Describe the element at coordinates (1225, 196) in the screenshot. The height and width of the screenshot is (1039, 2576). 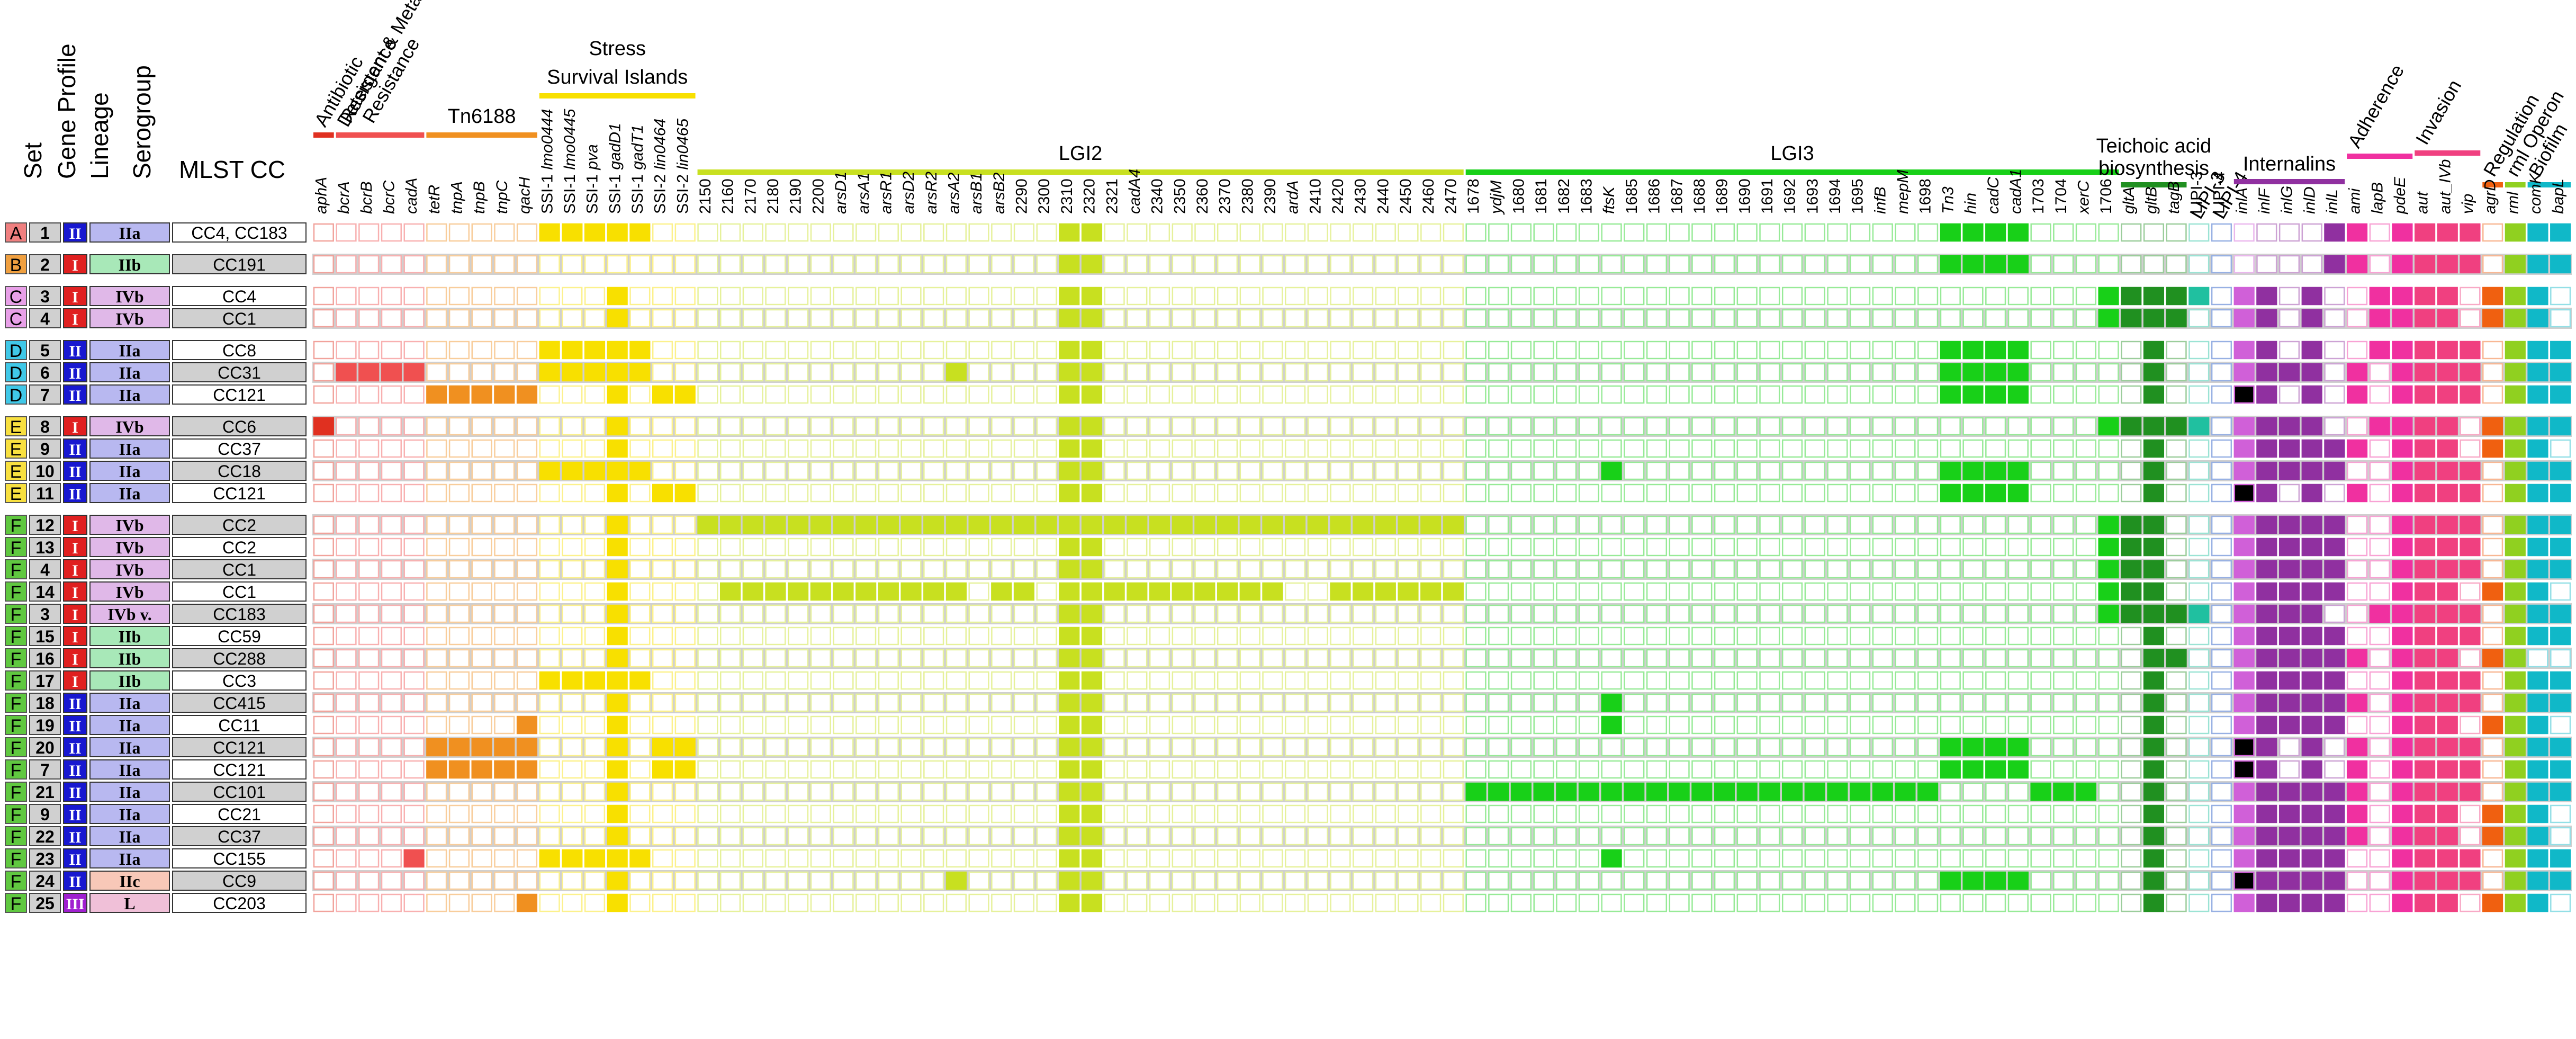
I see `gene-name: 2370` at that location.